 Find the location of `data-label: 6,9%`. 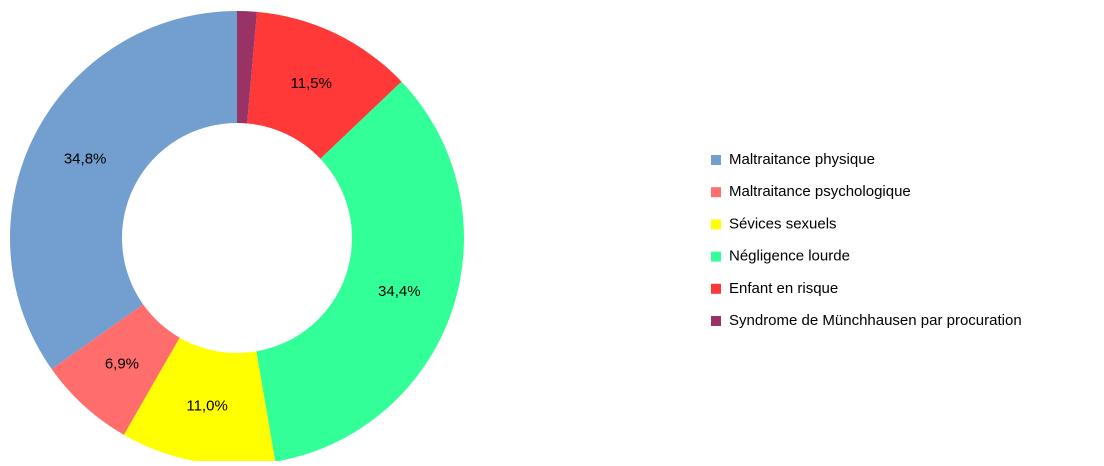

data-label: 6,9% is located at coordinates (122, 363).